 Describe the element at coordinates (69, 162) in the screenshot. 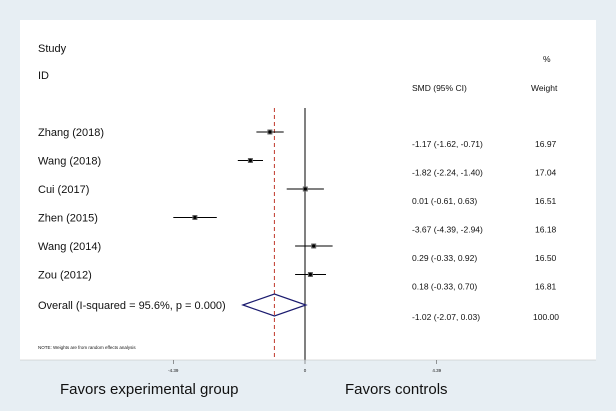

I see `study-label: Wang (2018)` at that location.